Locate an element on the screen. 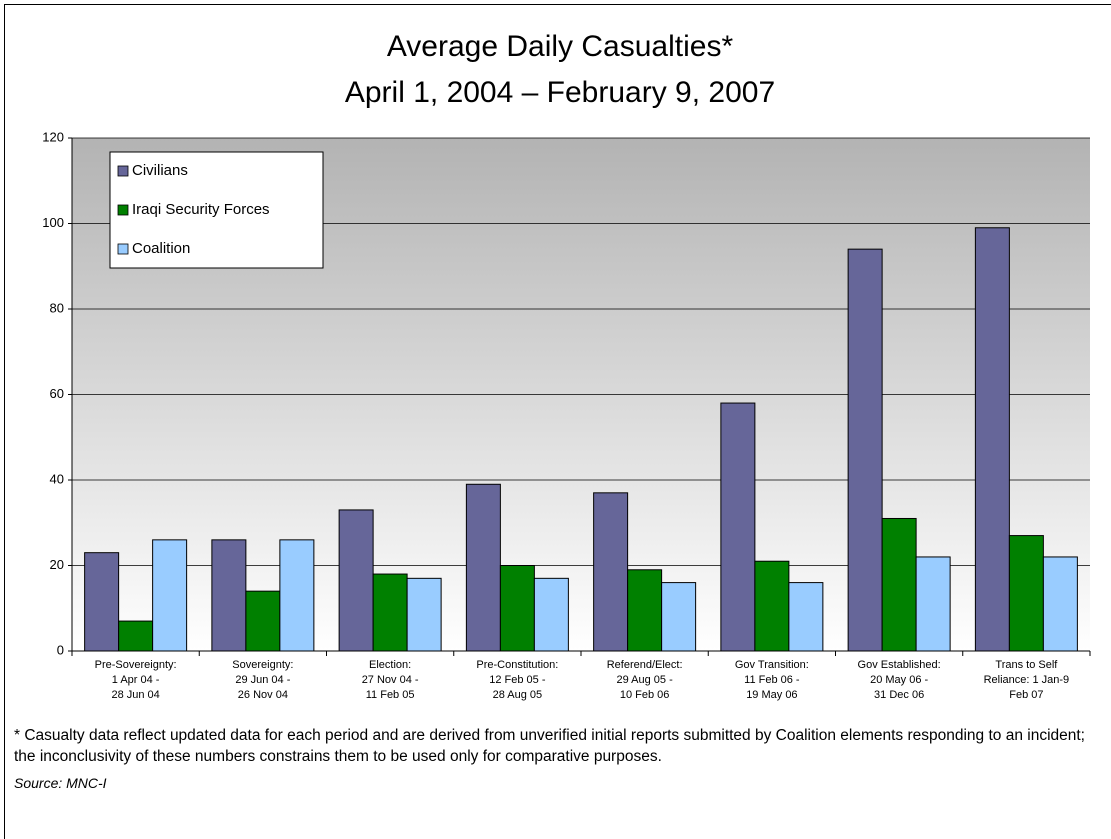 The width and height of the screenshot is (1111, 839). x-tick-label: Gov Transition: 11 Feb 06 - 19 May 06 is located at coordinates (771, 680).